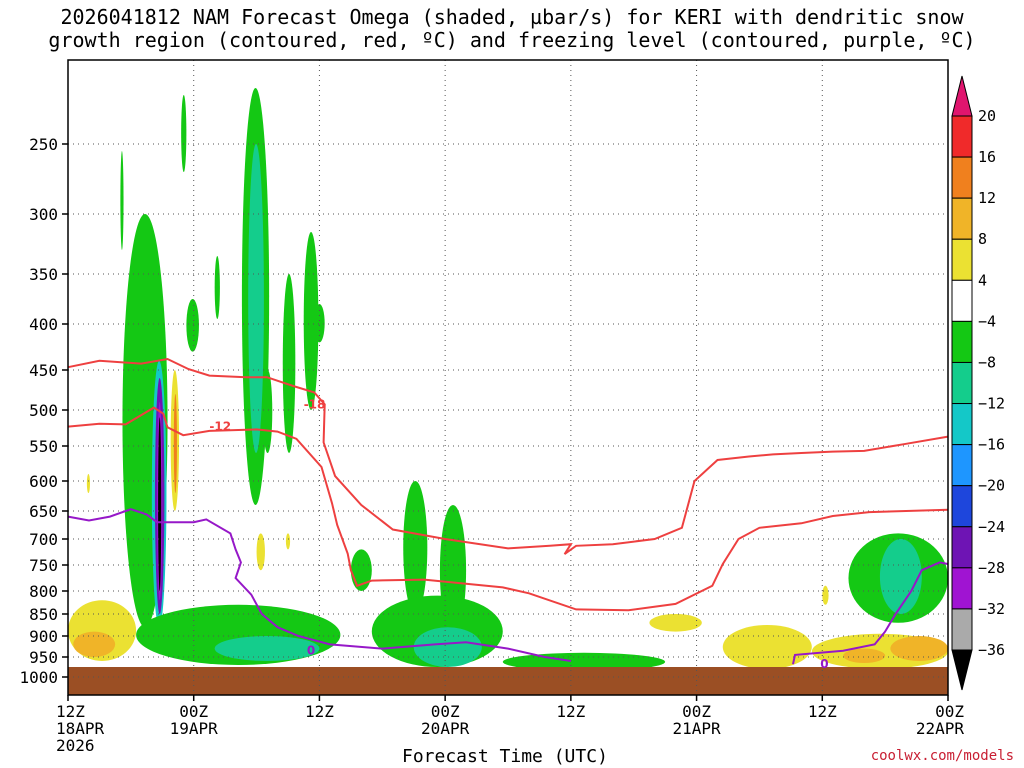 The height and width of the screenshot is (768, 1024). What do you see at coordinates (43, 274) in the screenshot?
I see `y-tick-label-350: 350` at bounding box center [43, 274].